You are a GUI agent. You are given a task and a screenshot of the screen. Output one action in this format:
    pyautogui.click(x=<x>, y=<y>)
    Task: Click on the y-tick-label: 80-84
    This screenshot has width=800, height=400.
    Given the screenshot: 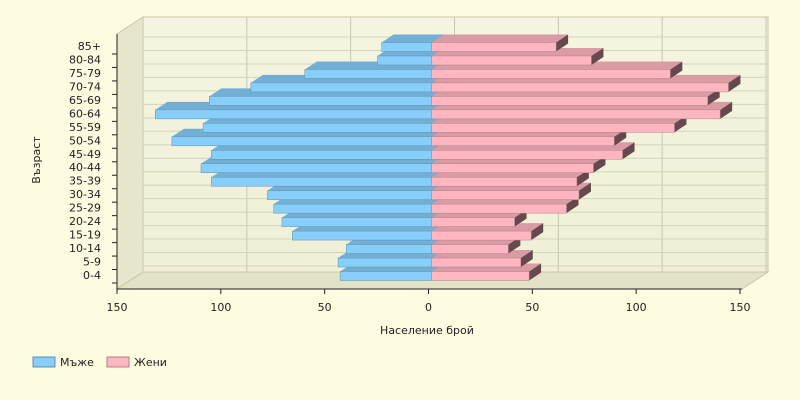 What is the action you would take?
    pyautogui.click(x=85, y=59)
    